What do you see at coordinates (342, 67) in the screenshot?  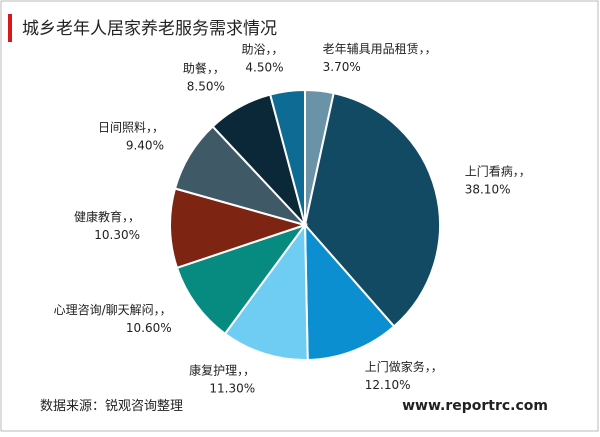 I see `value-label: 3.70%` at bounding box center [342, 67].